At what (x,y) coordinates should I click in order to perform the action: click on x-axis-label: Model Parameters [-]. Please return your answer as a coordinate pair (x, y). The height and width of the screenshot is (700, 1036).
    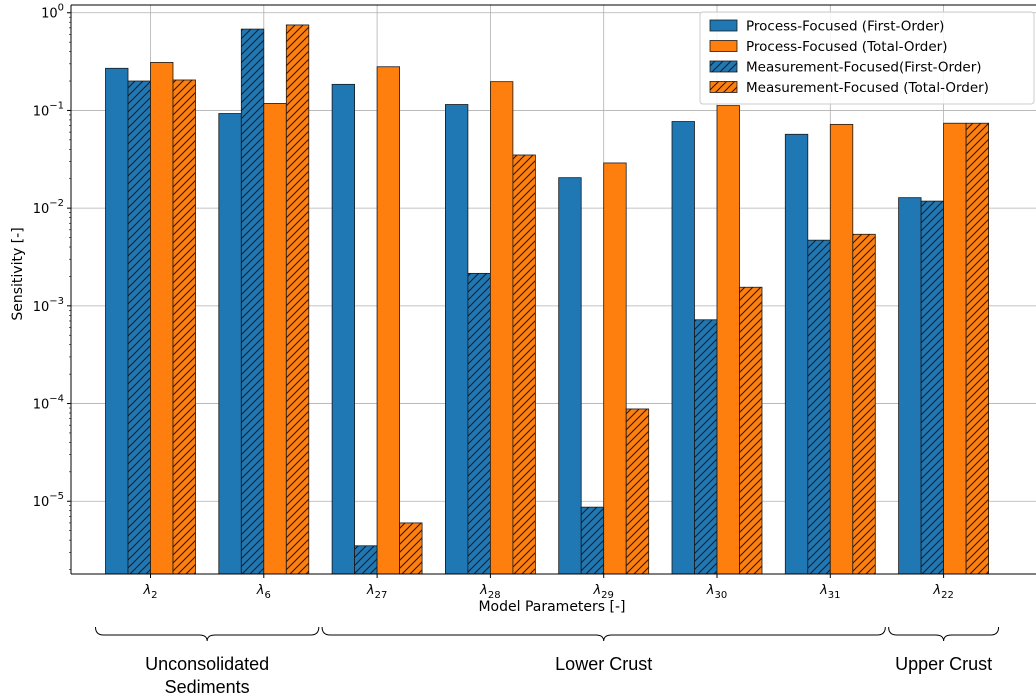
    Looking at the image, I should click on (551, 607).